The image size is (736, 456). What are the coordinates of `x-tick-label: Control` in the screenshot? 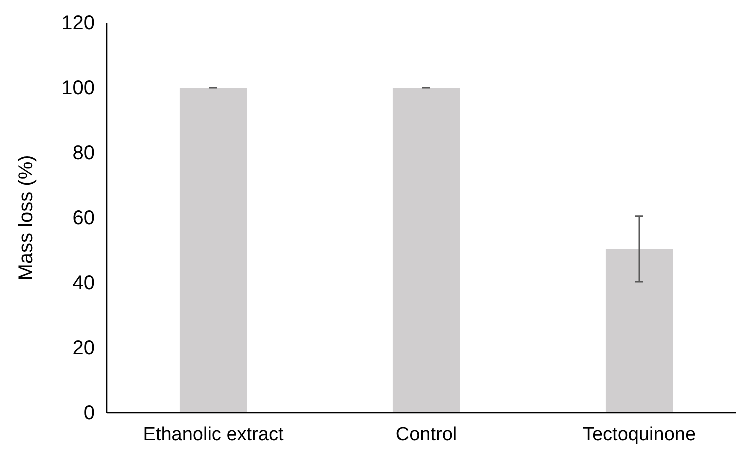 It's located at (427, 435).